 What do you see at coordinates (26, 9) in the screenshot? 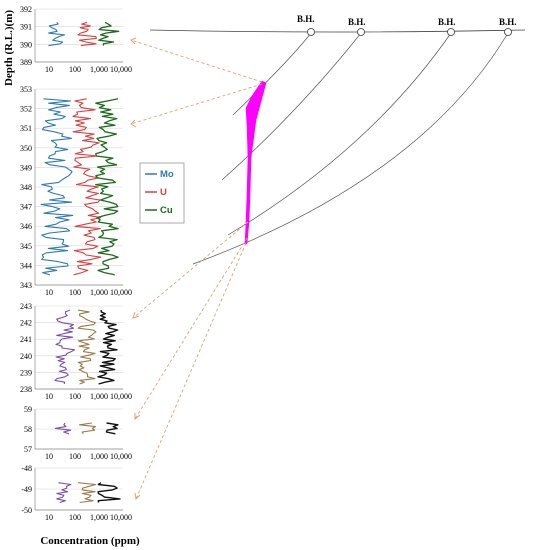
I see `y-tick-label: 392` at bounding box center [26, 9].